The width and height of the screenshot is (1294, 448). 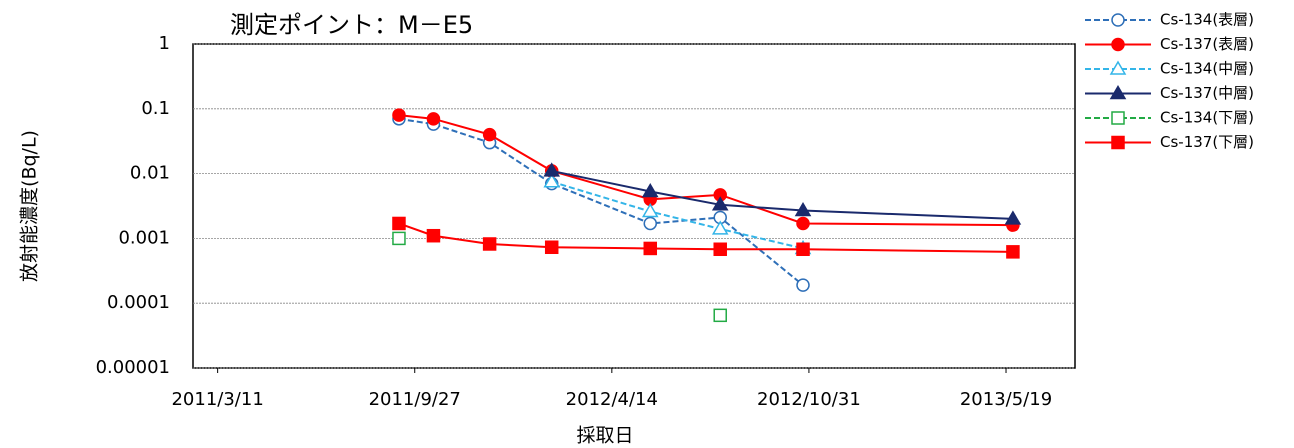 What do you see at coordinates (415, 399) in the screenshot?
I see `x-tick-label: 2011/9/27` at bounding box center [415, 399].